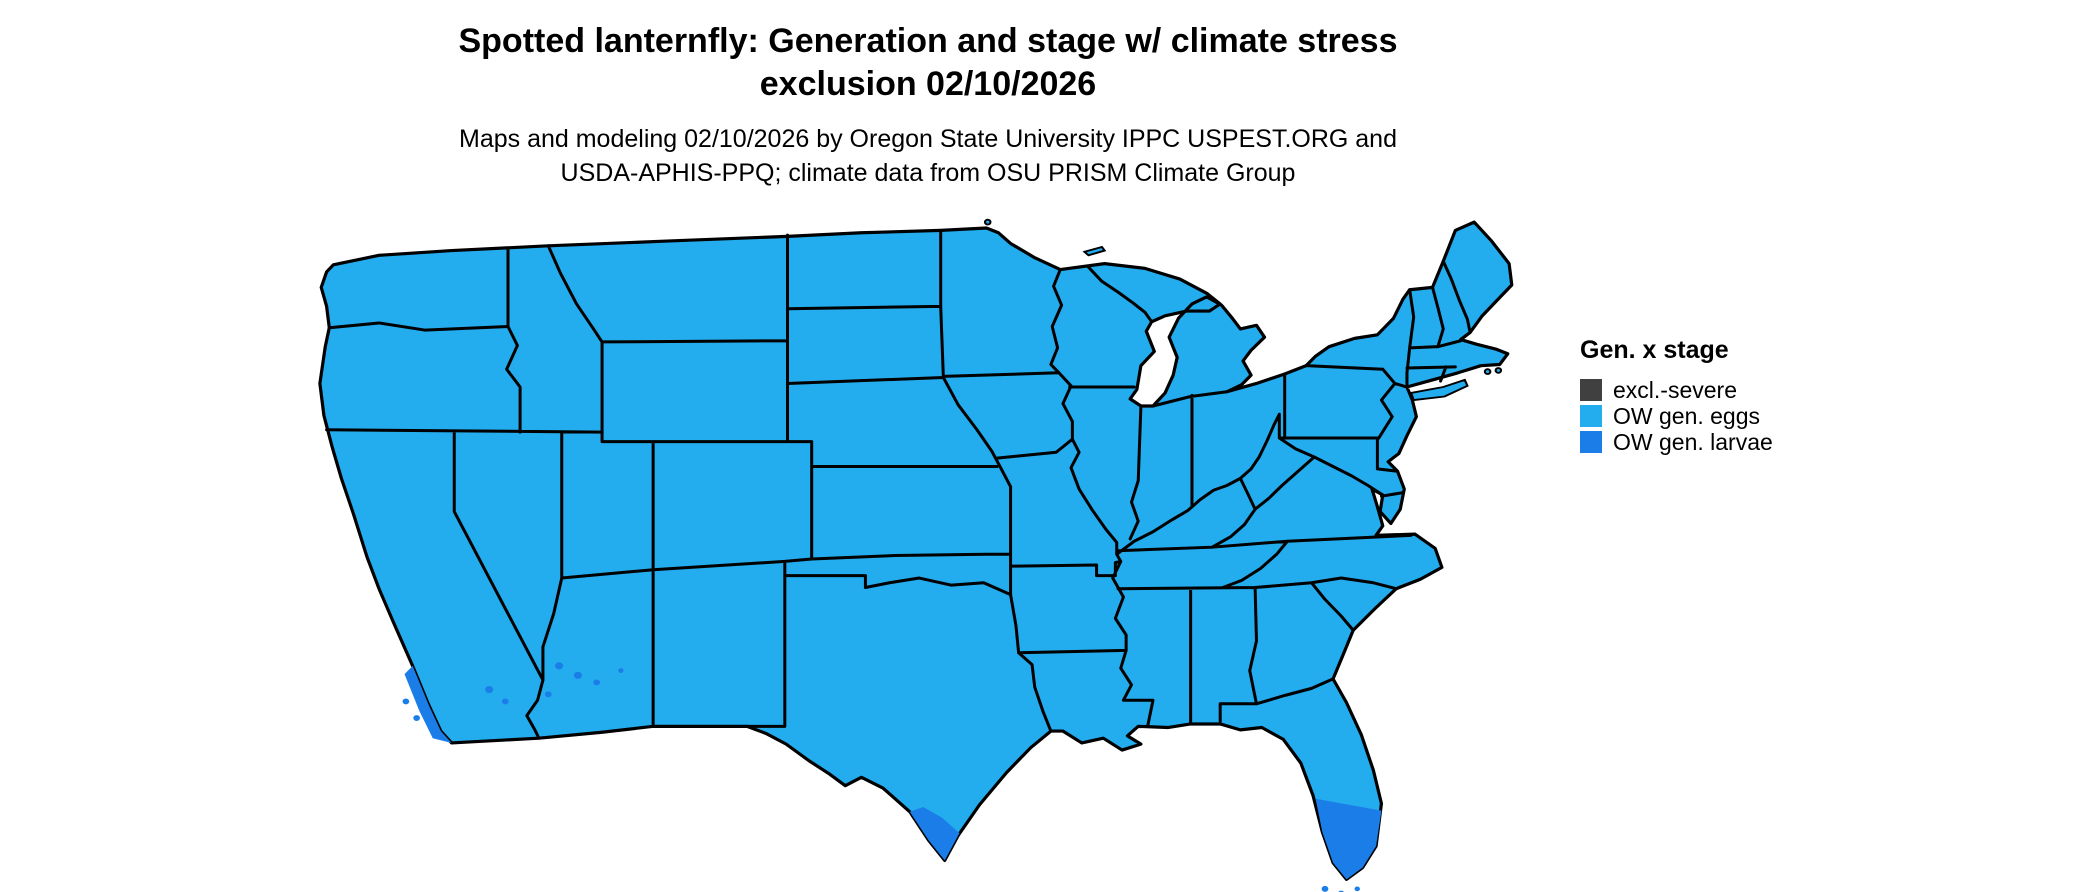 The width and height of the screenshot is (2100, 892). I want to click on legend-label-excl-severe: excl.-severe, so click(1675, 389).